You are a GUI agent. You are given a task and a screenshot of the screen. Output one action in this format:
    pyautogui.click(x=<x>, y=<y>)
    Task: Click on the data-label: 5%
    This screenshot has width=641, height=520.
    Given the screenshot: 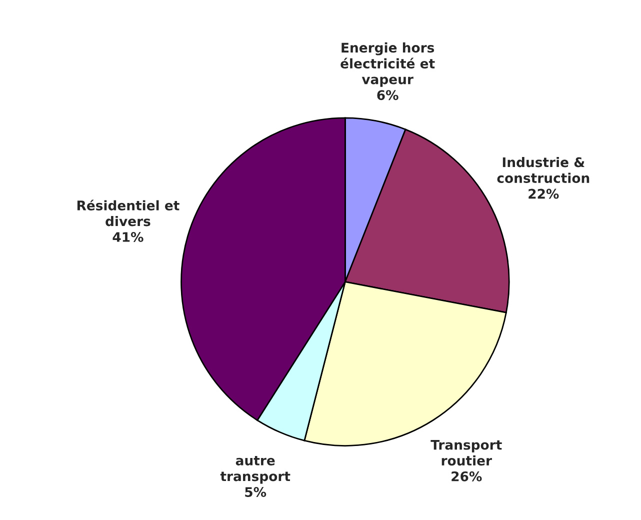 What is the action you would take?
    pyautogui.click(x=255, y=492)
    